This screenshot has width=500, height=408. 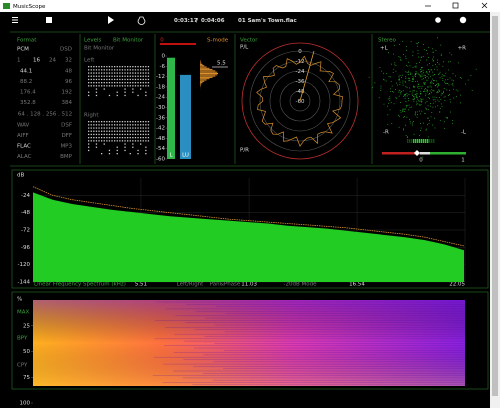 What do you see at coordinates (244, 151) in the screenshot?
I see `vector-label: P/R` at bounding box center [244, 151].